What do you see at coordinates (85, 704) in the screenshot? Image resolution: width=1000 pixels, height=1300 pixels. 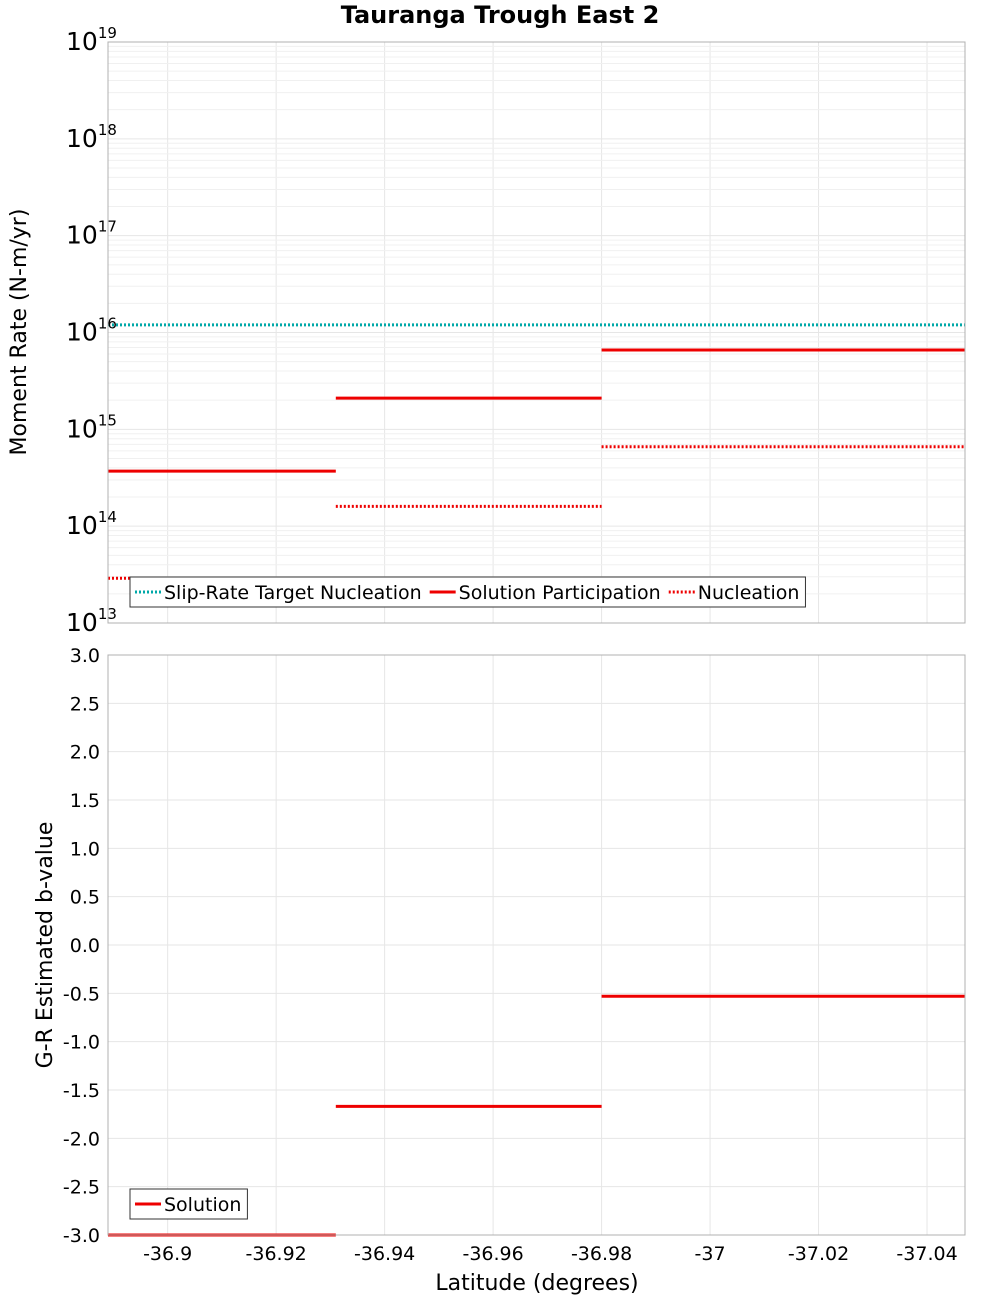 I see `bottom-y-tick-label: 2.5` at bounding box center [85, 704].